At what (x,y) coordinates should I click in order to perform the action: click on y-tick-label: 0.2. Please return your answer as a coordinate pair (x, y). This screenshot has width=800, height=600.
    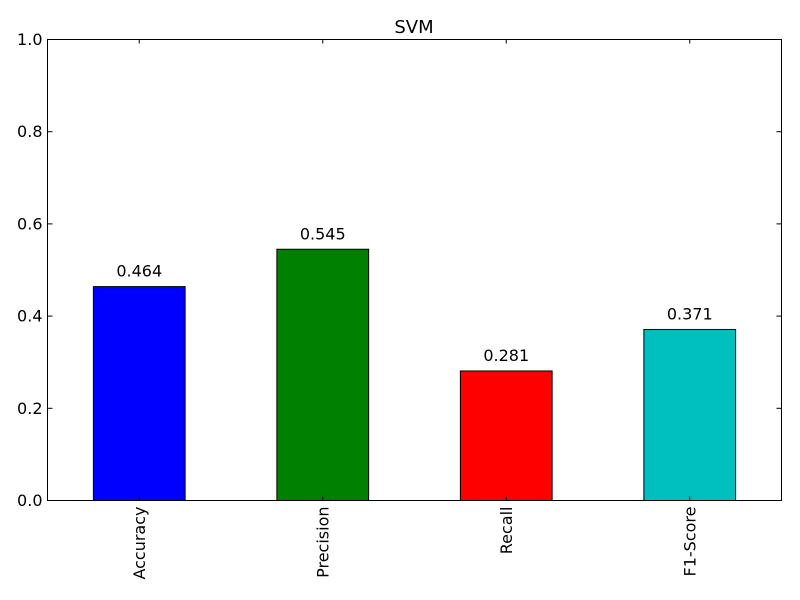
    Looking at the image, I should click on (29, 408).